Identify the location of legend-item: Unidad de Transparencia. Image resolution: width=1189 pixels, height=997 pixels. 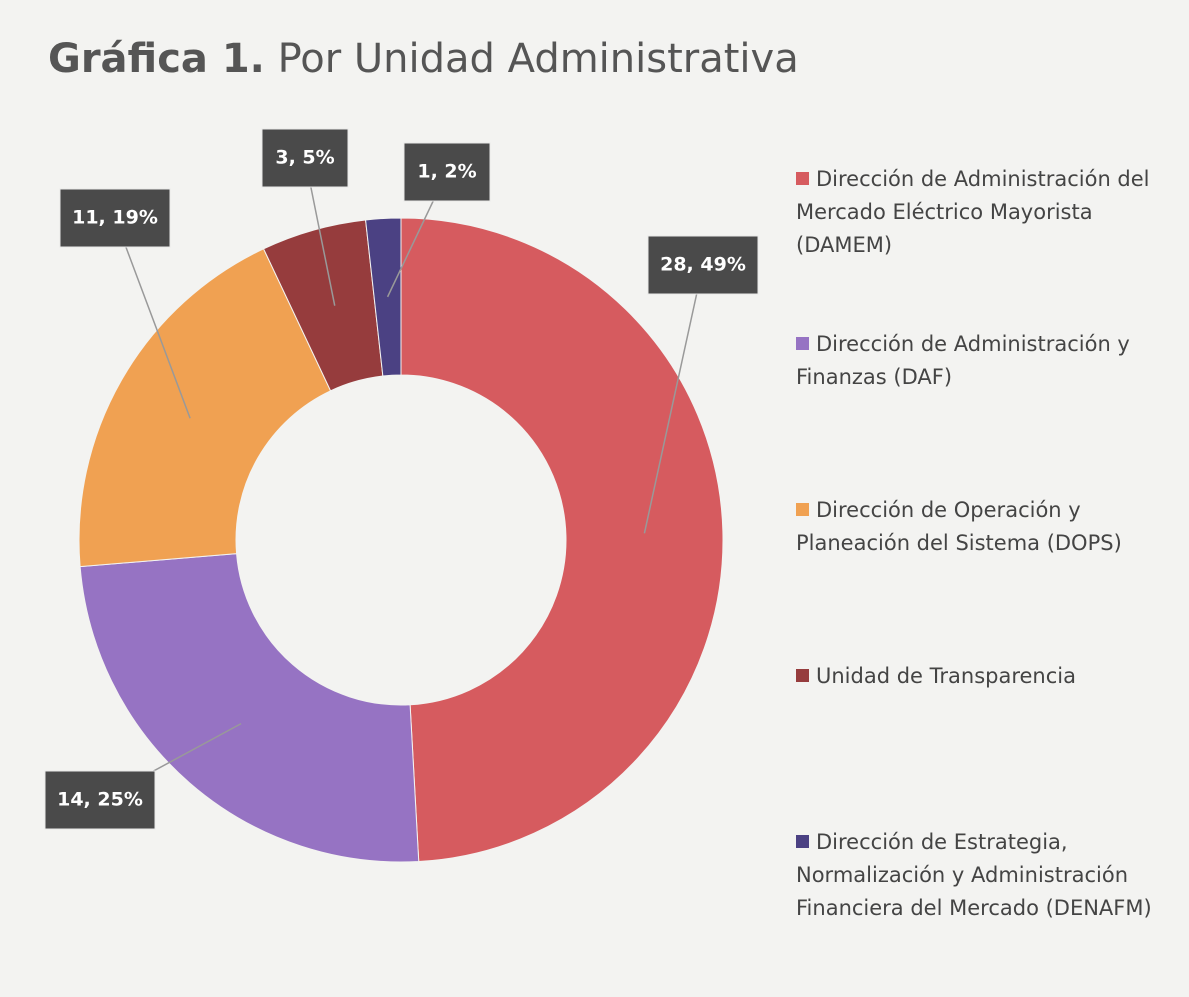
(981, 676).